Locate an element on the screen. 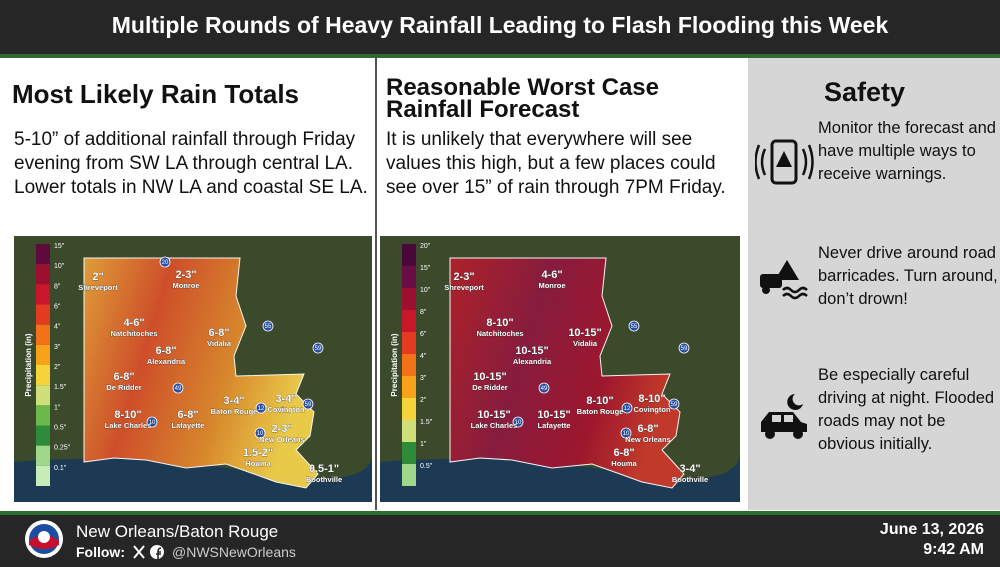  legend-tick-label: 0.25" is located at coordinates (62, 448).